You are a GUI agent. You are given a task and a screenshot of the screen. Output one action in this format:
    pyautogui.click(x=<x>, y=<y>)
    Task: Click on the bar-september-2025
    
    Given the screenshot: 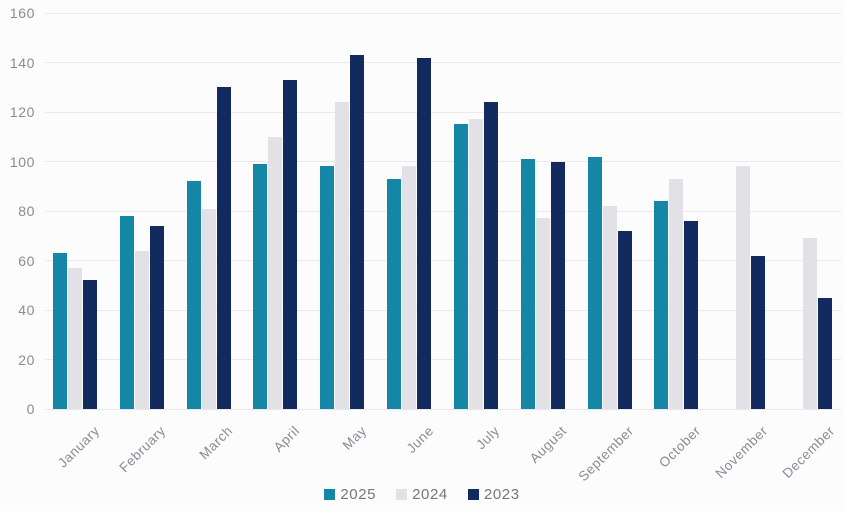 What is the action you would take?
    pyautogui.click(x=594, y=282)
    